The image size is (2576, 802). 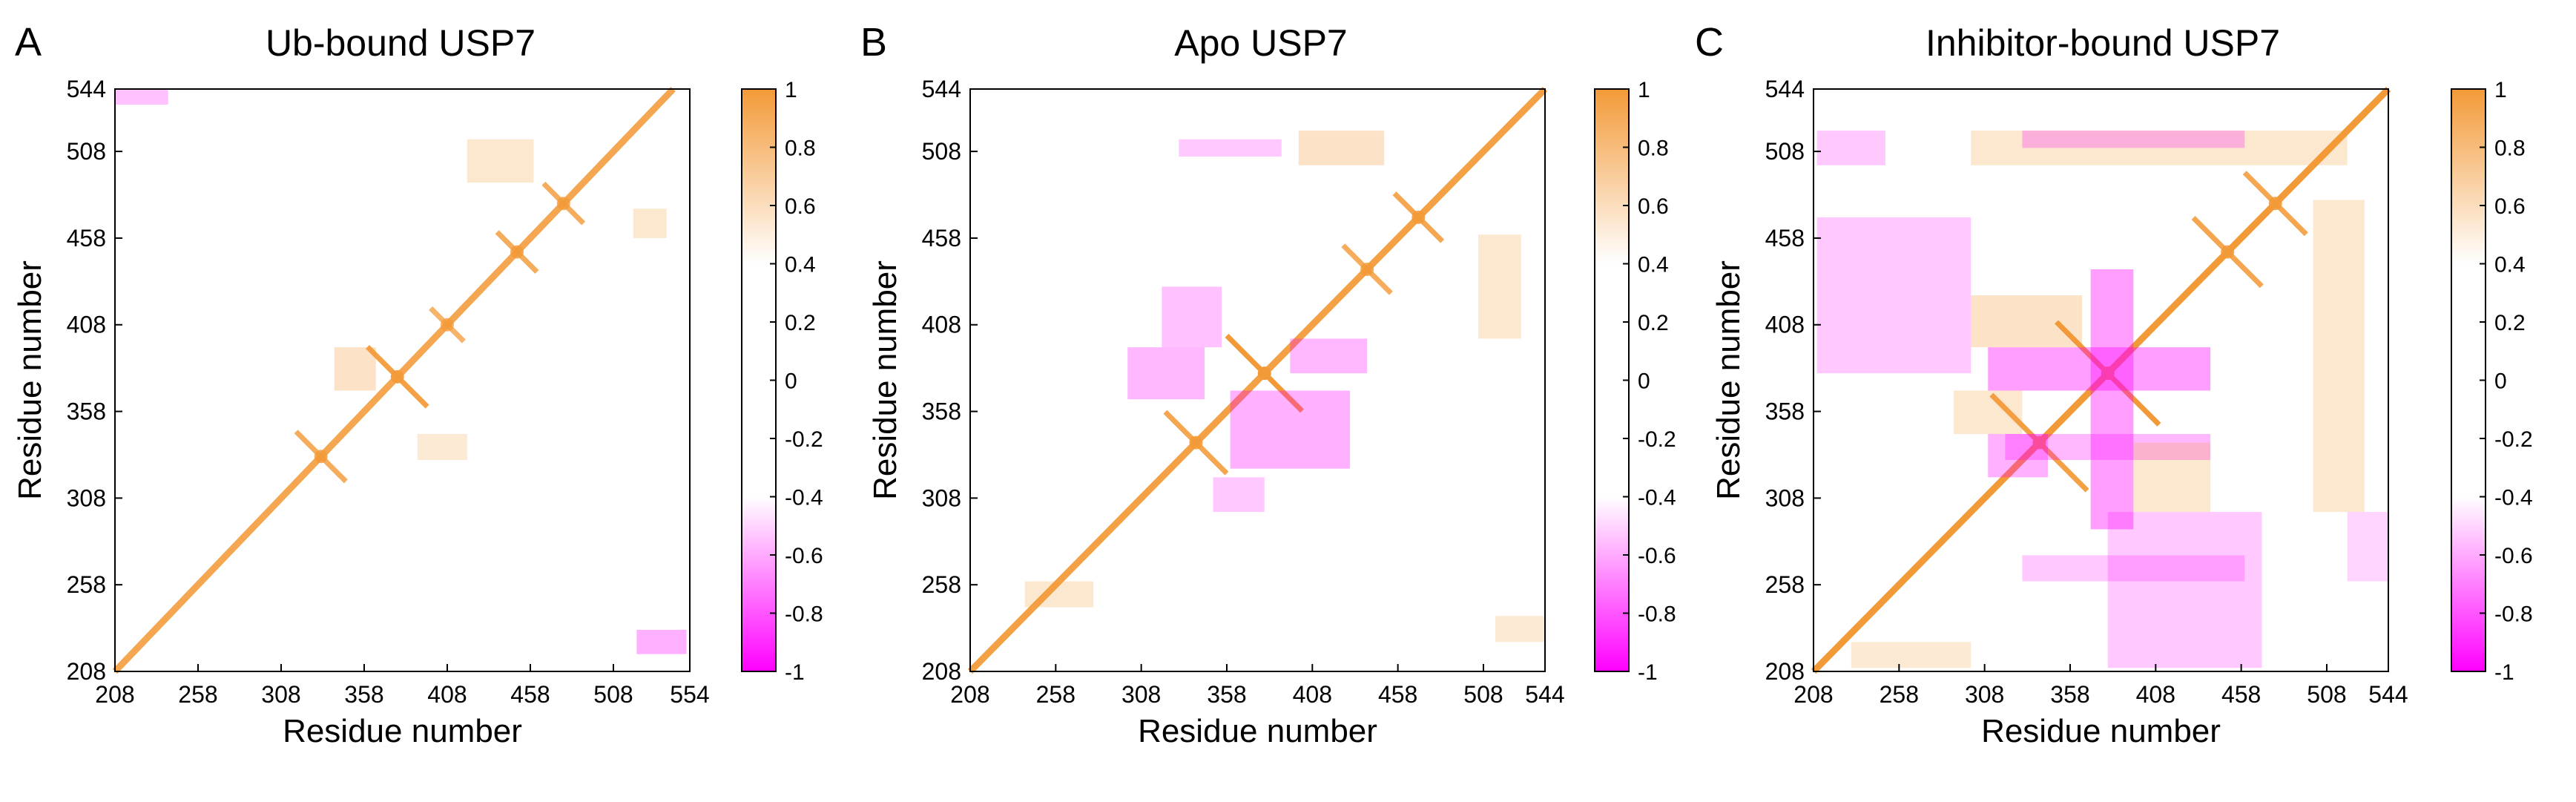 What do you see at coordinates (804, 614) in the screenshot?
I see `colorbar-tick-label: -0.8` at bounding box center [804, 614].